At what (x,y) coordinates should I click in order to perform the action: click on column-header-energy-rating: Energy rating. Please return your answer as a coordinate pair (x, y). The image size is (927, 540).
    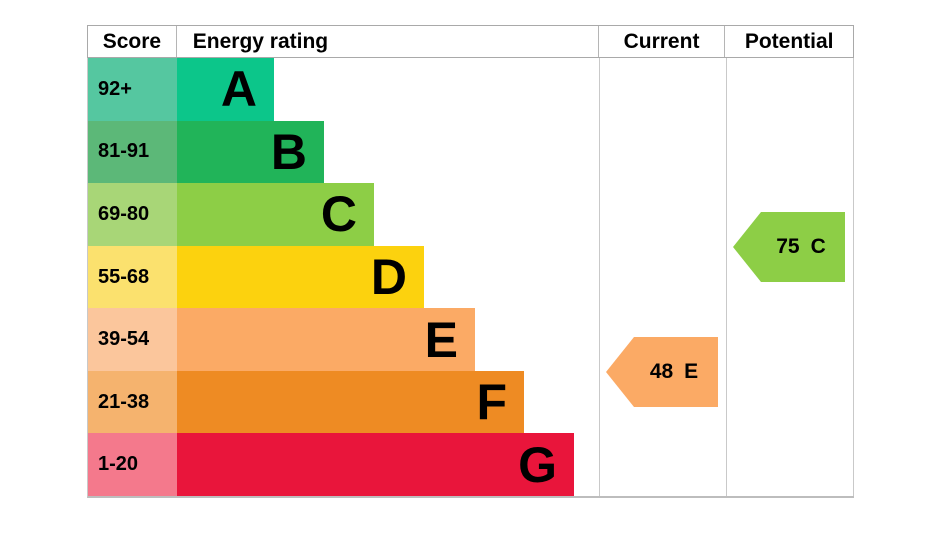
    Looking at the image, I should click on (260, 41).